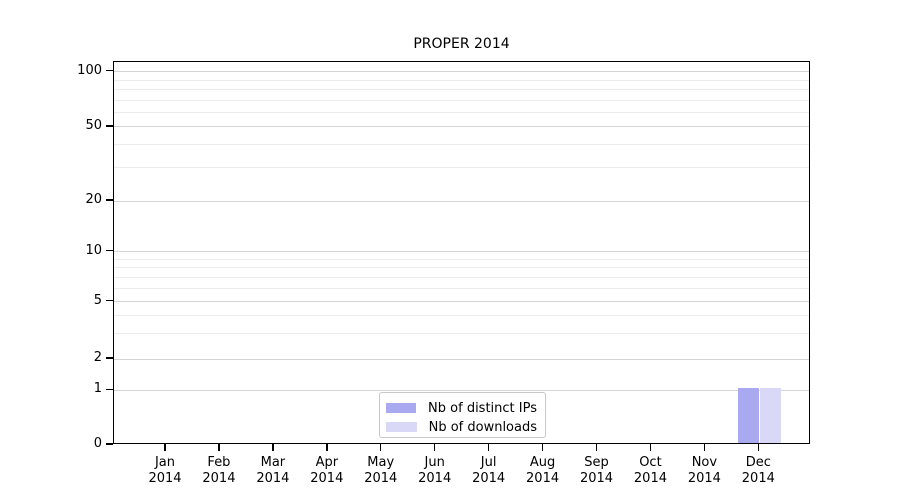 This screenshot has height=500, width=900. Describe the element at coordinates (434, 462) in the screenshot. I see `x-tick-label-month: Jun` at that location.